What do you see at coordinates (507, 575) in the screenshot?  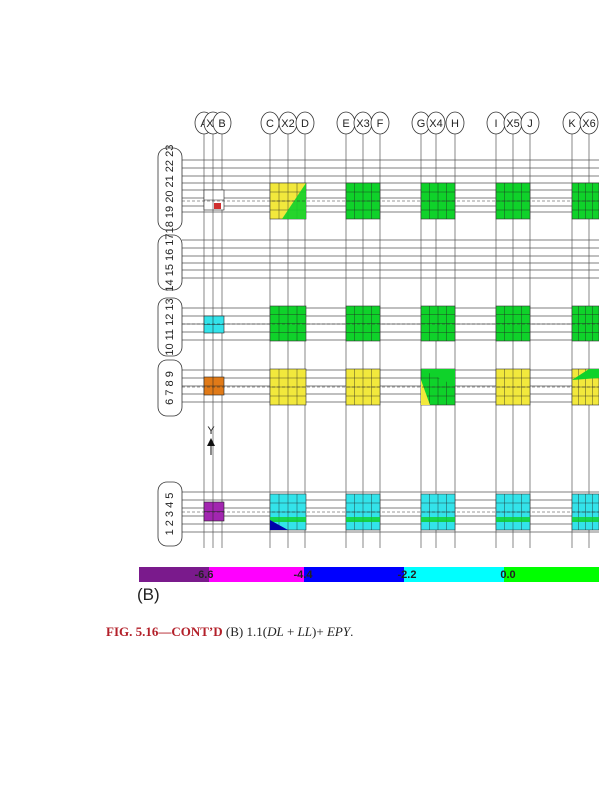 I see `color-scale-label: 0.0` at bounding box center [507, 575].